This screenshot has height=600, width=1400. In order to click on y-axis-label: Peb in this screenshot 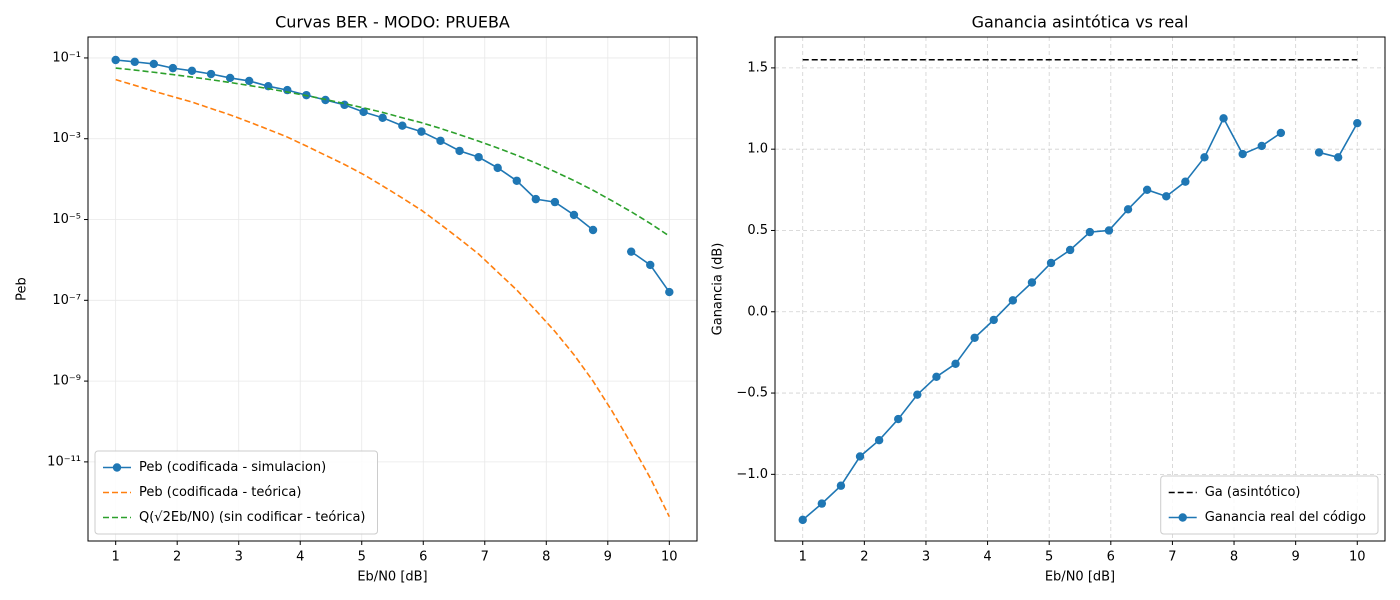, I will do `click(22, 289)`.